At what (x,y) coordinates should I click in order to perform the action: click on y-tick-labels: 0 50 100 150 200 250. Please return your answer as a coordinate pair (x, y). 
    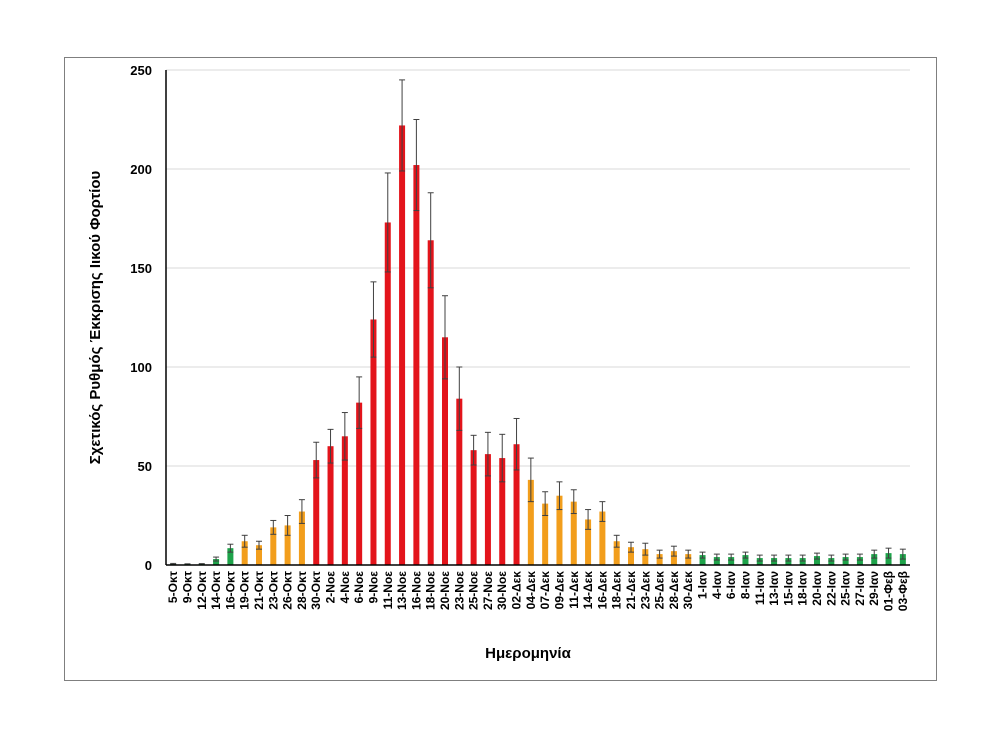
    Looking at the image, I should click on (141, 318).